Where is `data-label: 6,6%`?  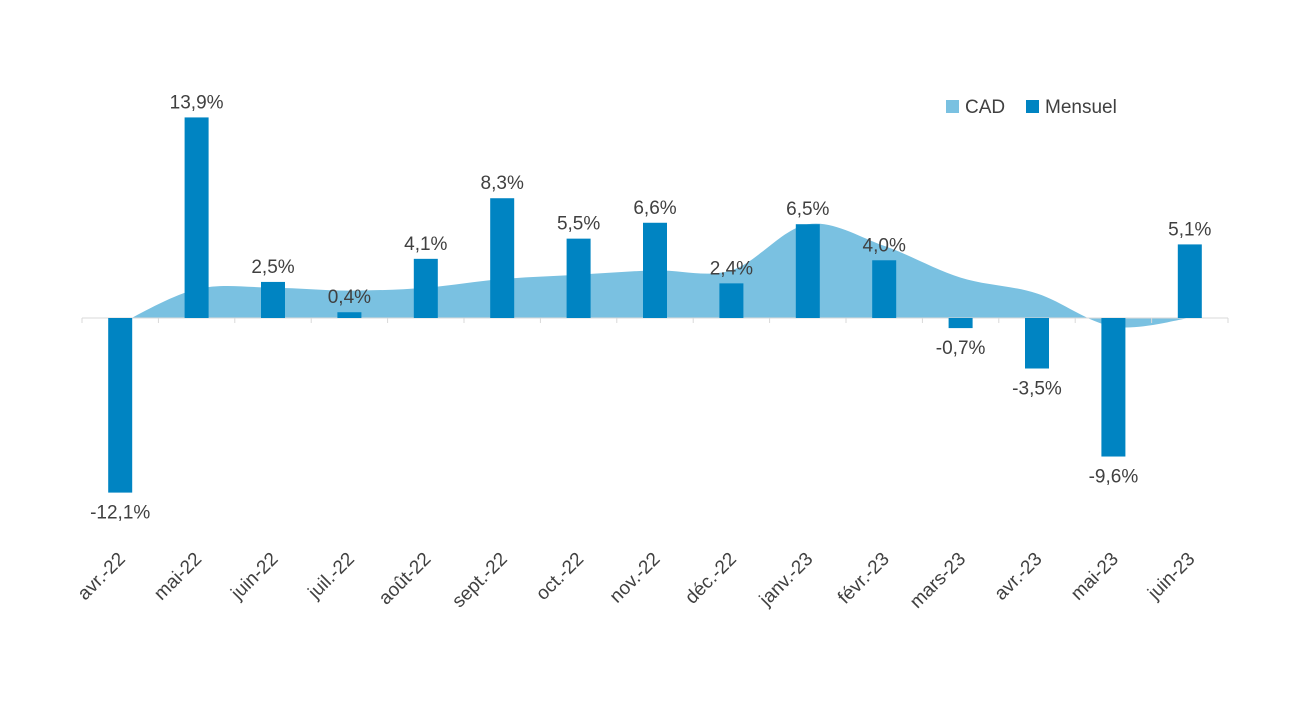
data-label: 6,6% is located at coordinates (654, 208).